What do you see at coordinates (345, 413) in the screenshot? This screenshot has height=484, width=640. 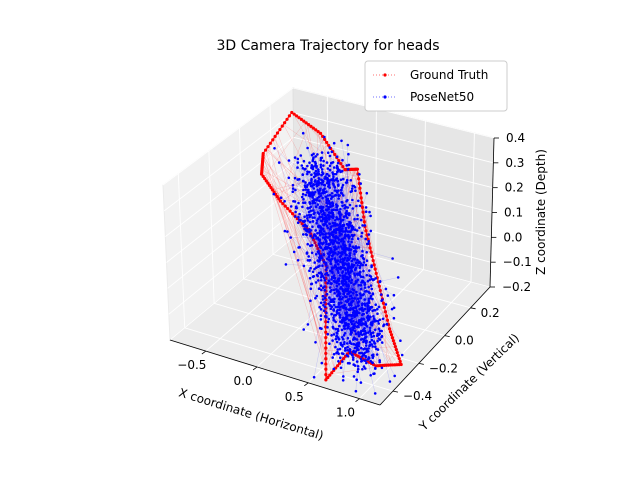 I see `x-tick-label: 1.0` at bounding box center [345, 413].